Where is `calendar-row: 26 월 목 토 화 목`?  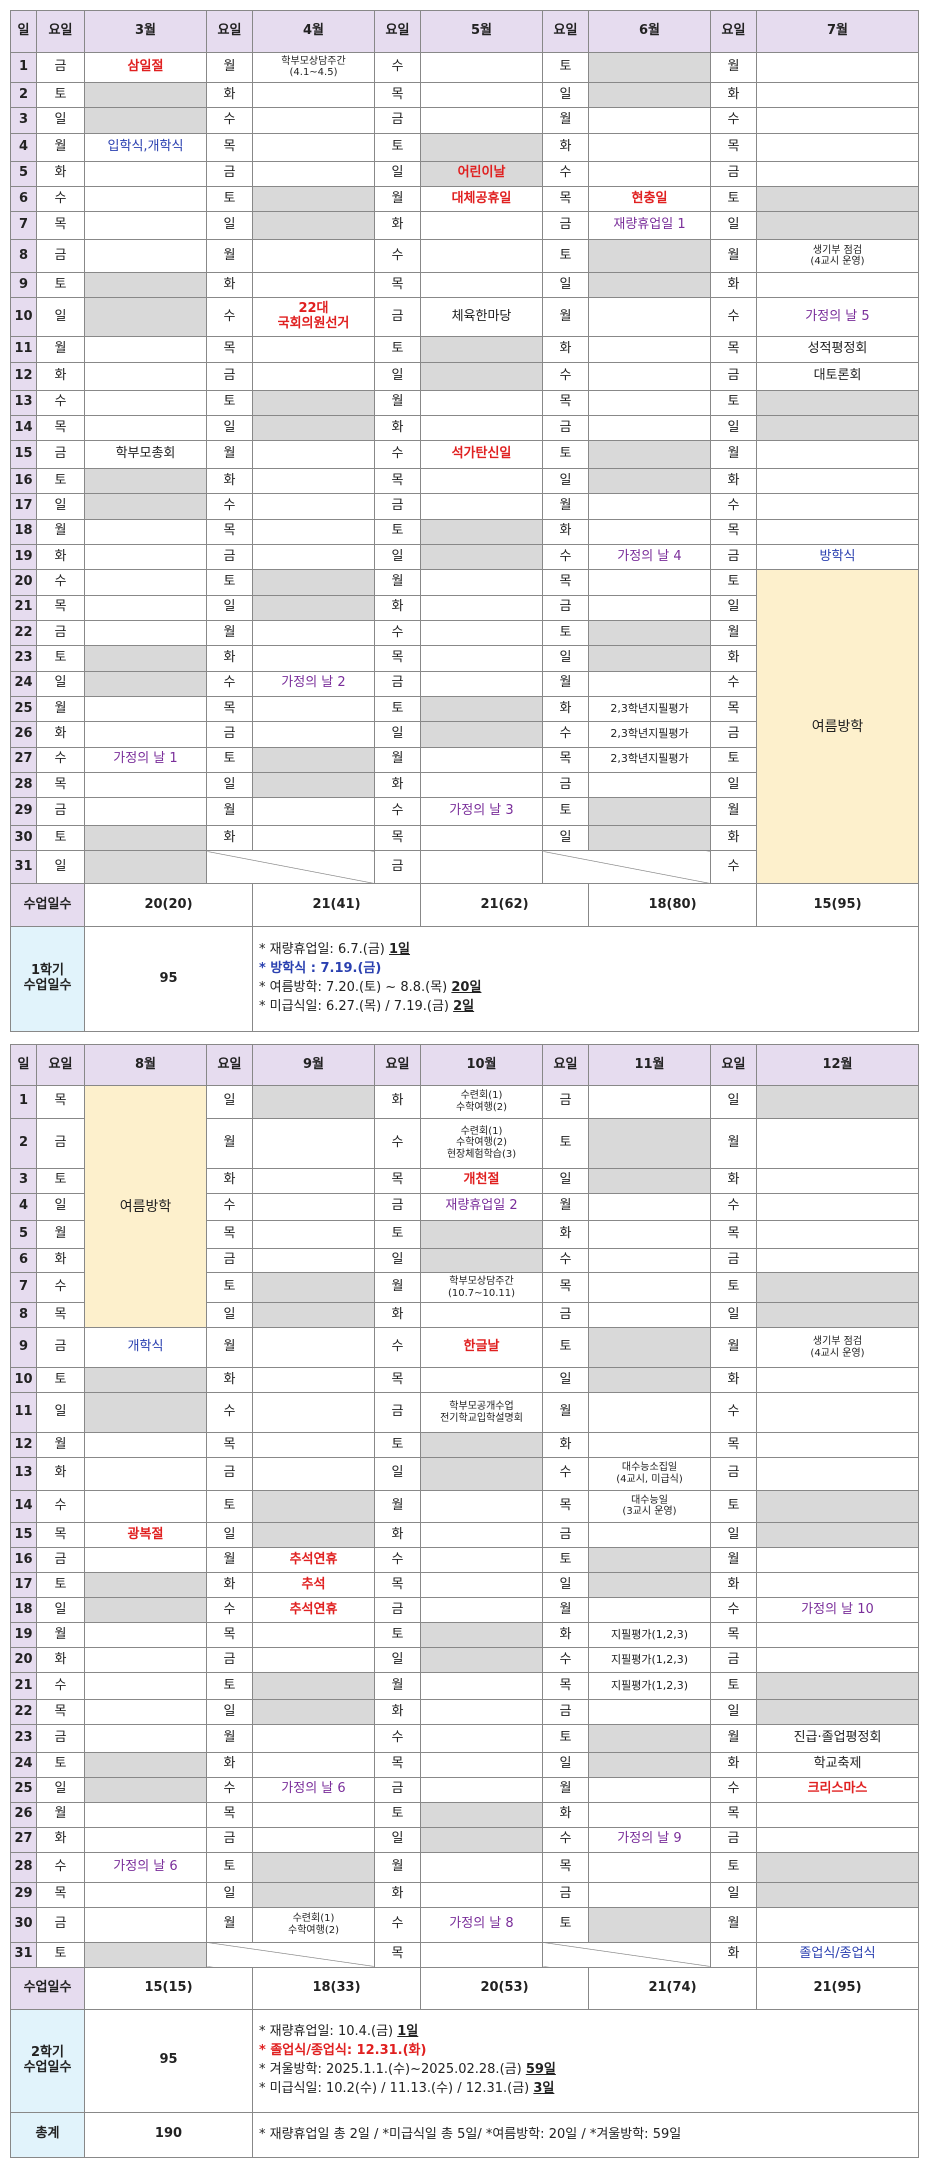 calendar-row: 26 월 목 토 화 목 is located at coordinates (464, 1814).